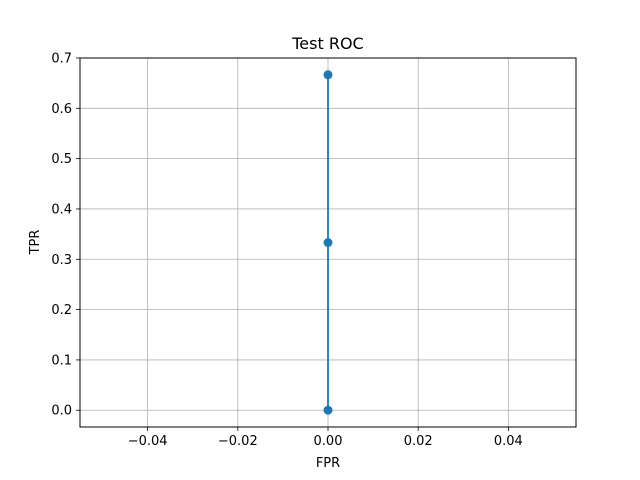 This screenshot has width=640, height=480. Describe the element at coordinates (148, 441) in the screenshot. I see `x-tick-label: −0.04` at that location.